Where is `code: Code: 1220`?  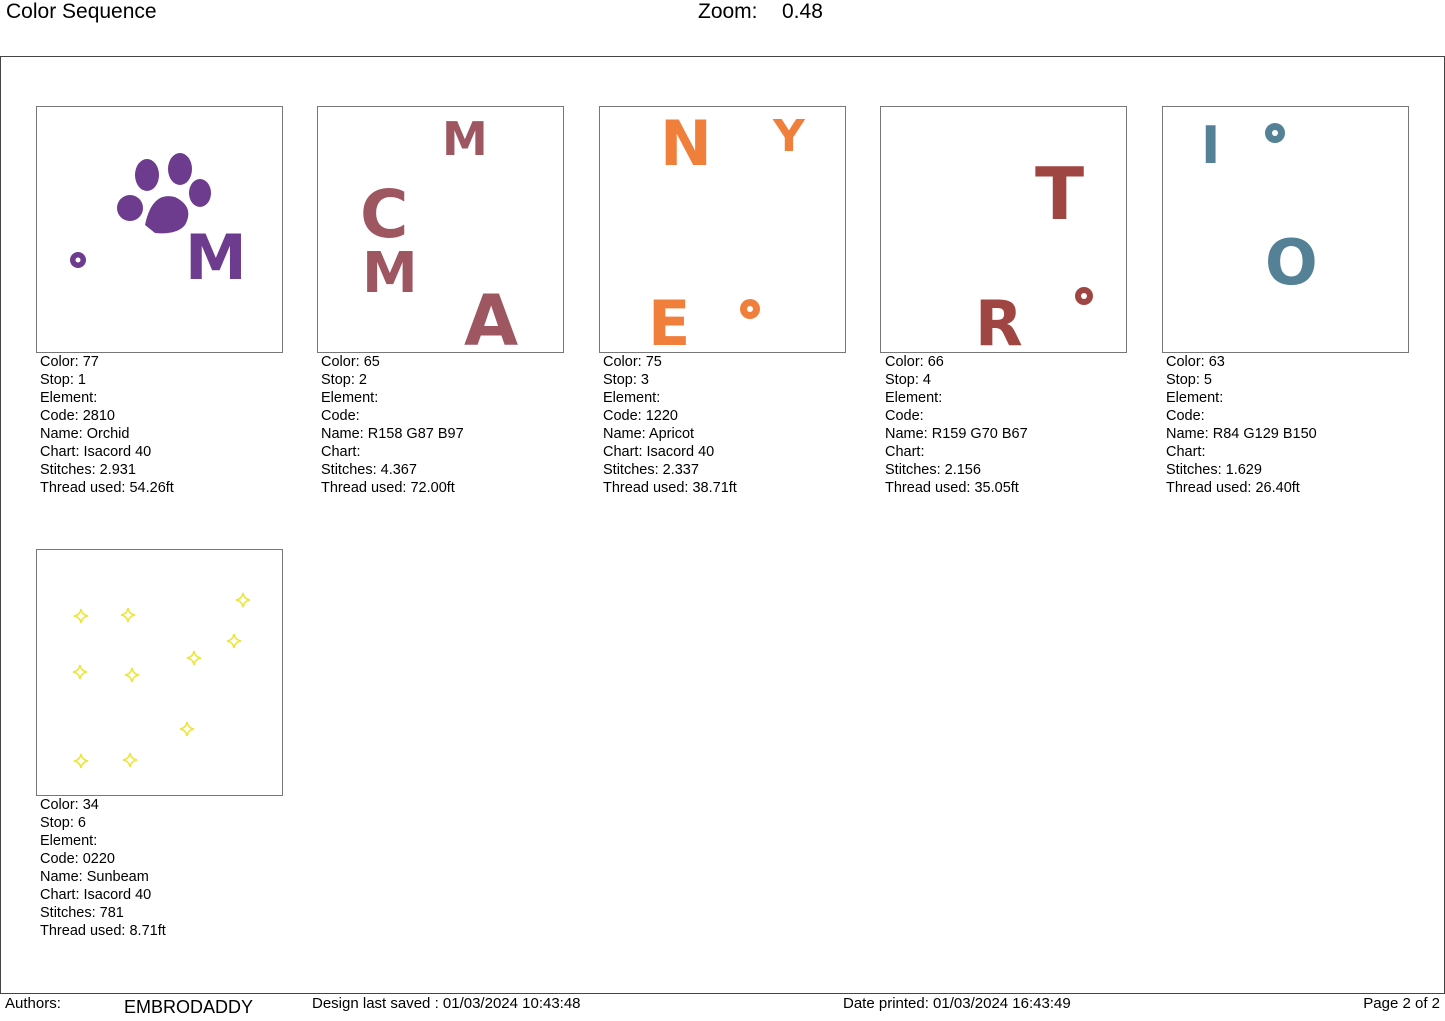 code: Code: 1220 is located at coordinates (640, 416).